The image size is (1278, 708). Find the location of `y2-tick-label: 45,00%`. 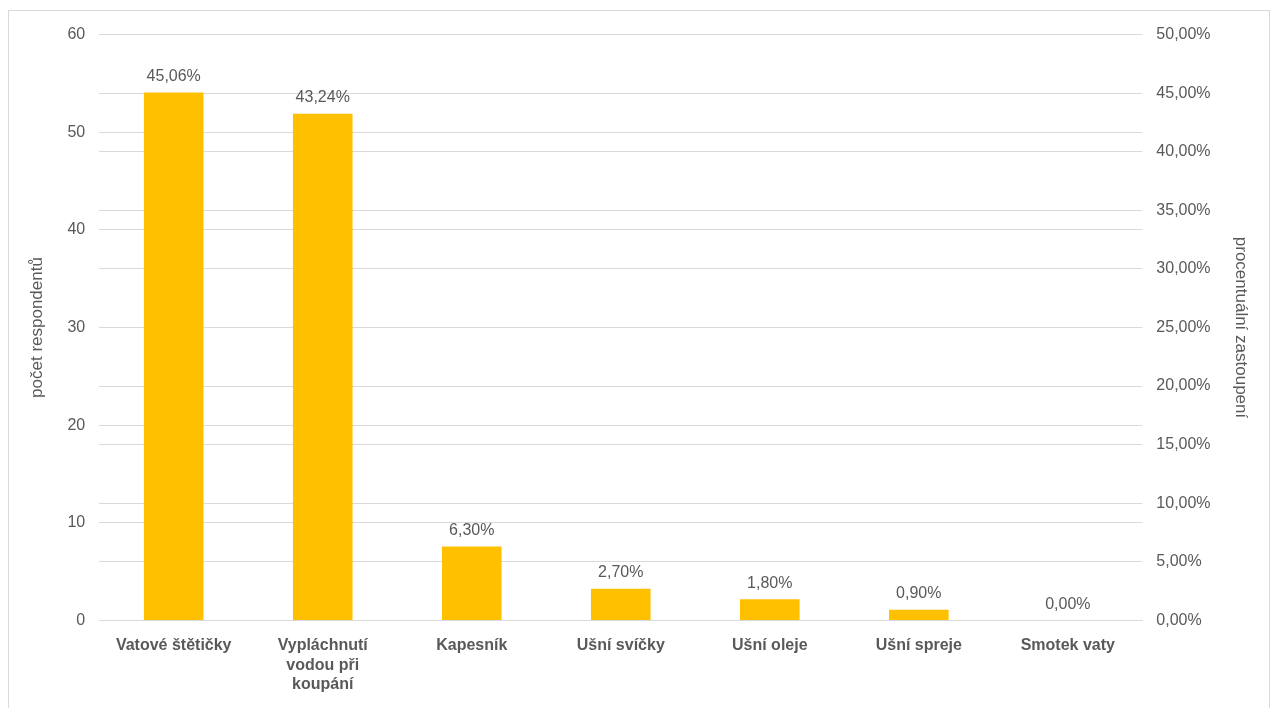

y2-tick-label: 45,00% is located at coordinates (1183, 92).